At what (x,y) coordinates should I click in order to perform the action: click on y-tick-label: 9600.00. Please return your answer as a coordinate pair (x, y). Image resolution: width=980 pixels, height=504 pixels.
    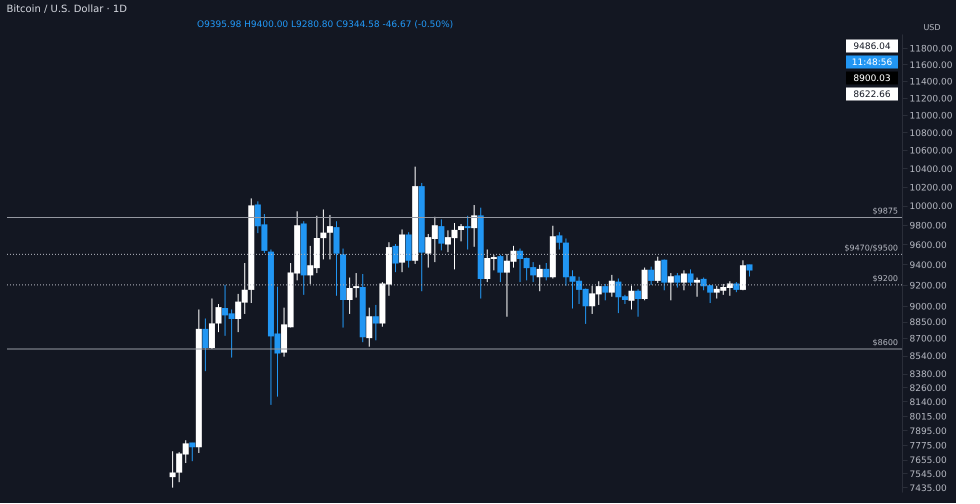
    Looking at the image, I should click on (928, 245).